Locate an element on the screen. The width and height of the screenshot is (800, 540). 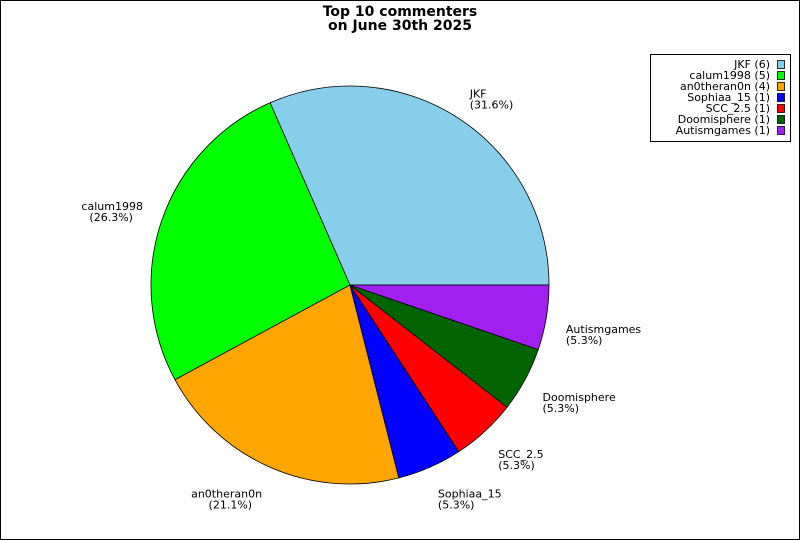
legend-box is located at coordinates (720, 98).